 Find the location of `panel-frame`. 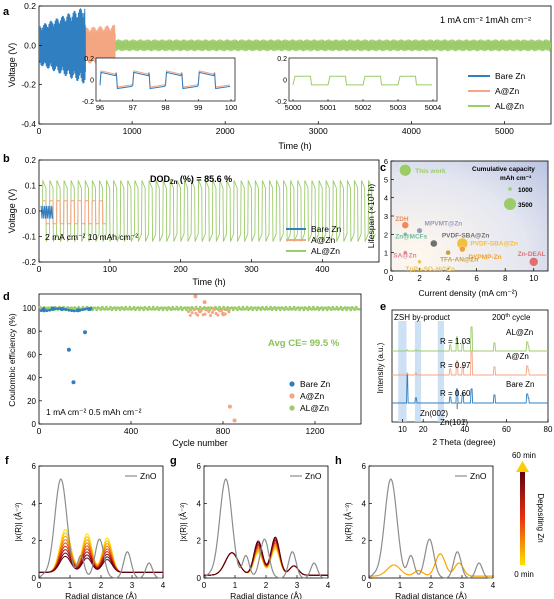

panel-frame is located at coordinates (266, 522).